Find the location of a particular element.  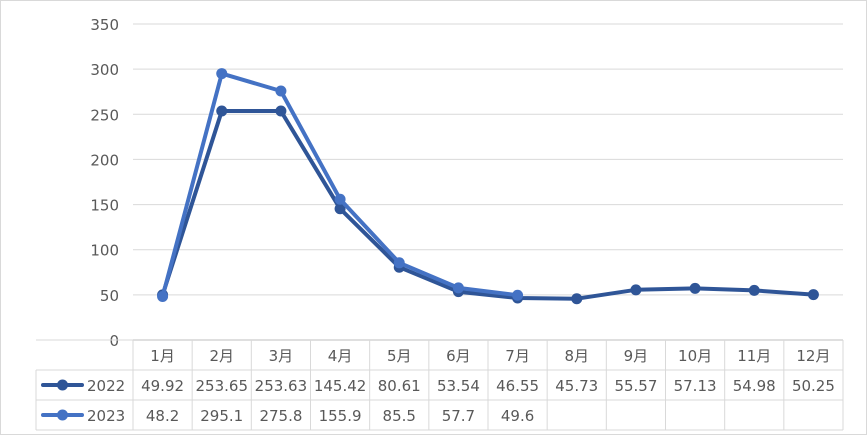

y-tick-label: 350 is located at coordinates (104, 25).